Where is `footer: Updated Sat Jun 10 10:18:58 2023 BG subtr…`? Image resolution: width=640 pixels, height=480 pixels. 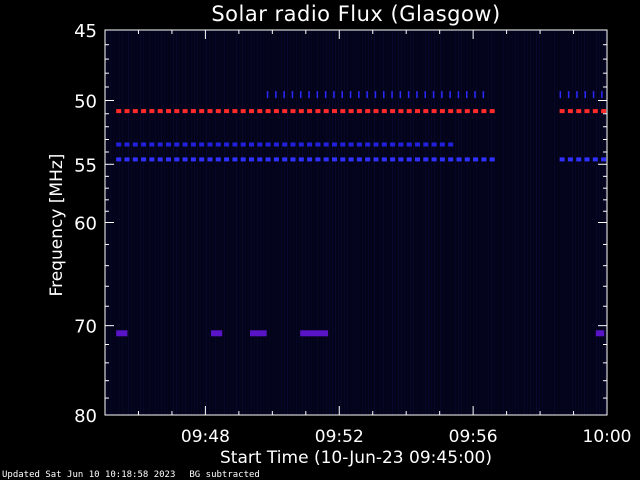
footer: Updated Sat Jun 10 10:18:58 2023 BG subtr… is located at coordinates (138, 475).